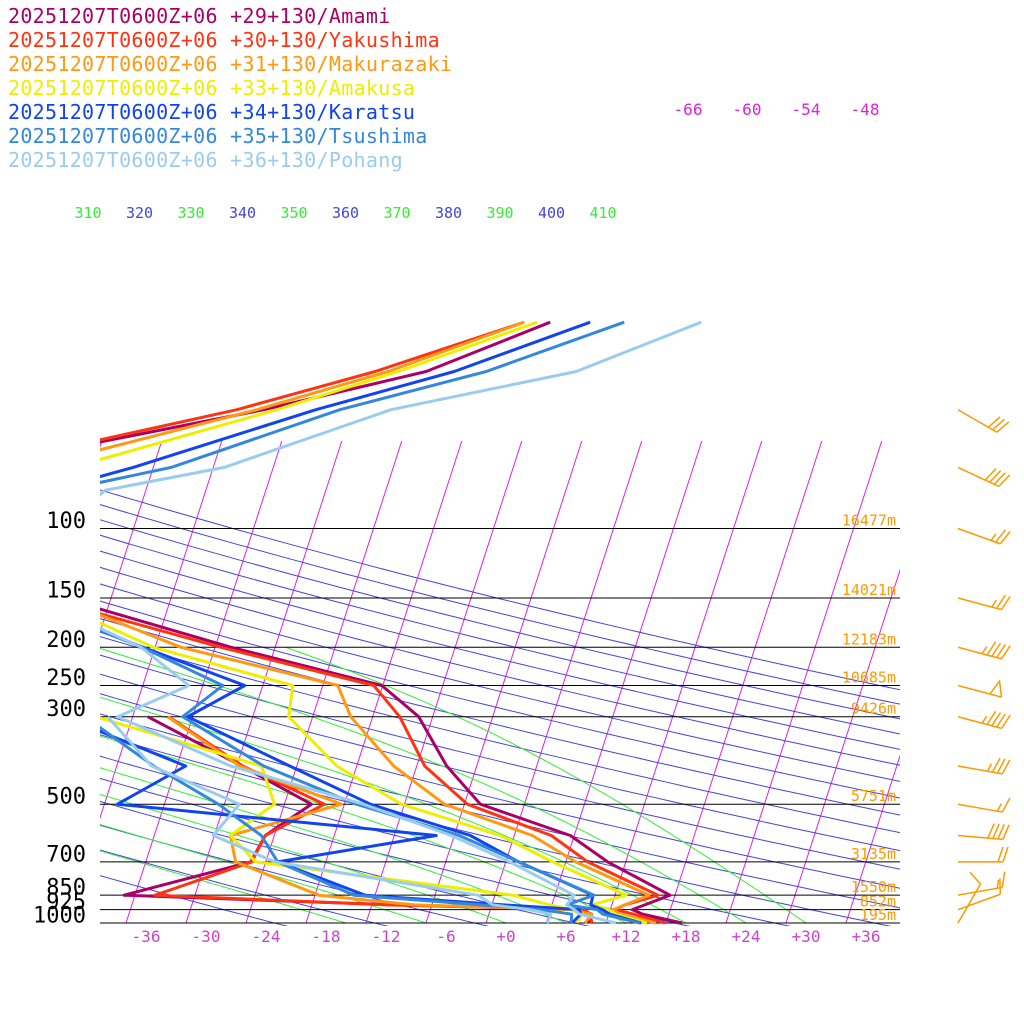 The image size is (1024, 1024). I want to click on height-label: 195m, so click(878, 915).